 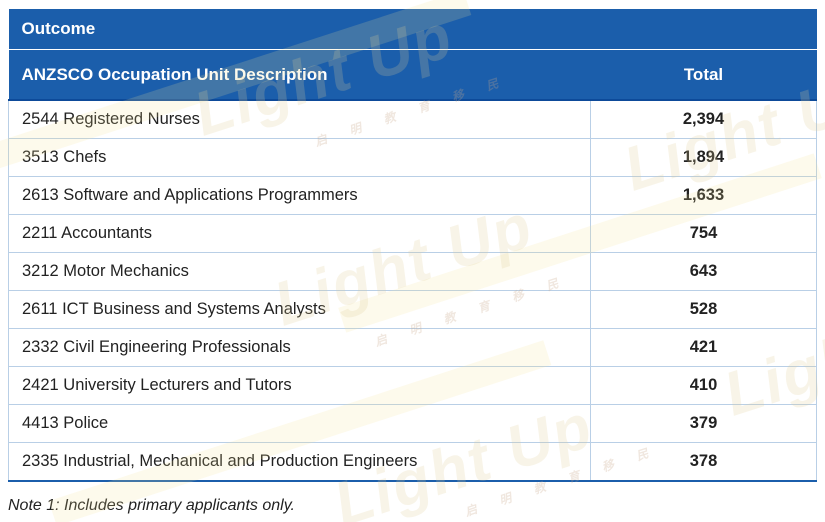 What do you see at coordinates (299, 233) in the screenshot?
I see `row-description: 2211 Accountants` at bounding box center [299, 233].